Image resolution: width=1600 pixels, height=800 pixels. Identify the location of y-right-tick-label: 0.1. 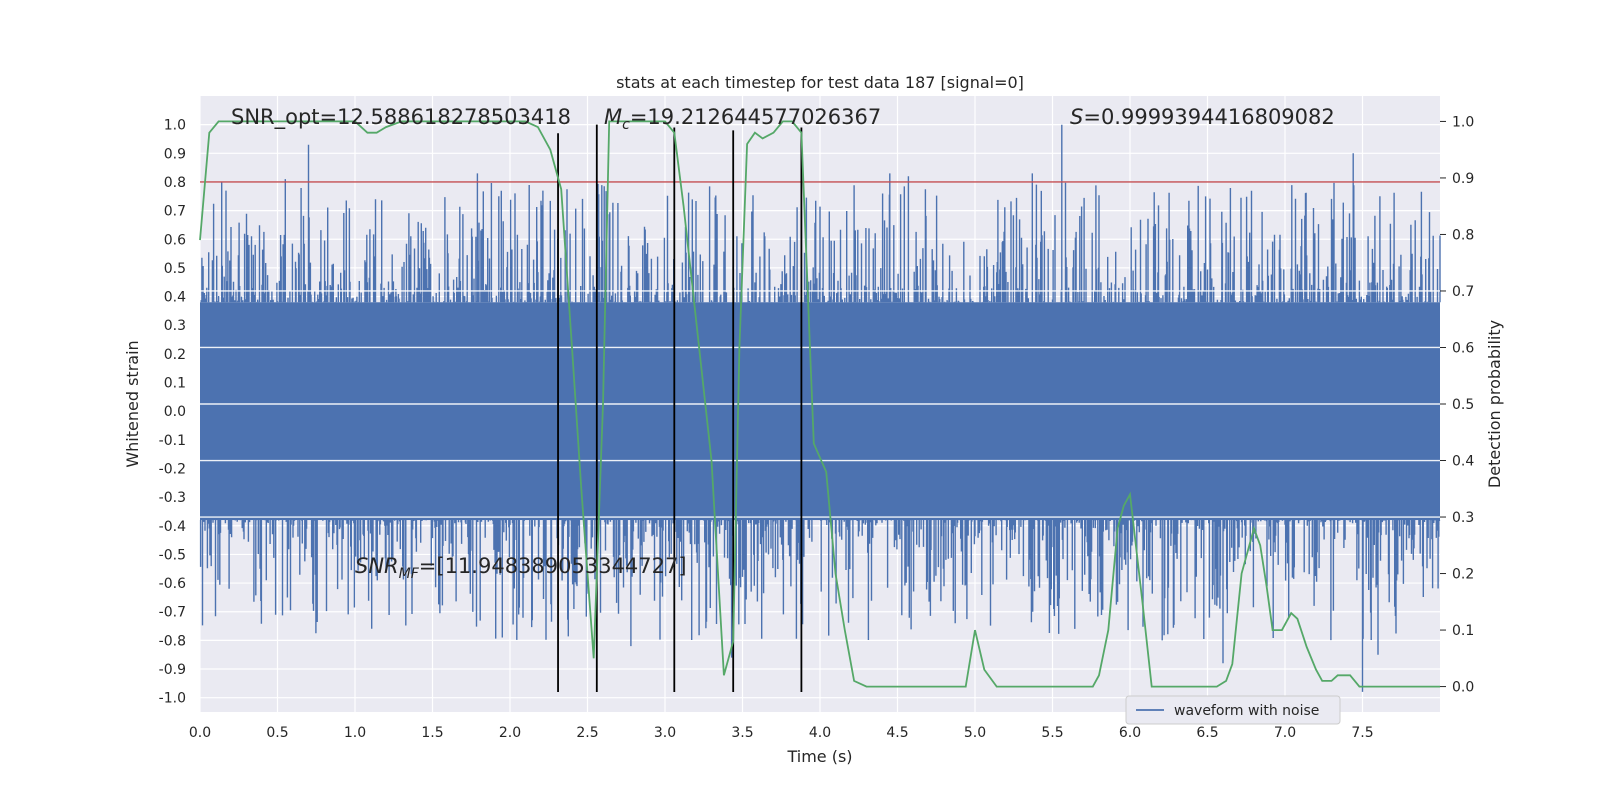
(1463, 631).